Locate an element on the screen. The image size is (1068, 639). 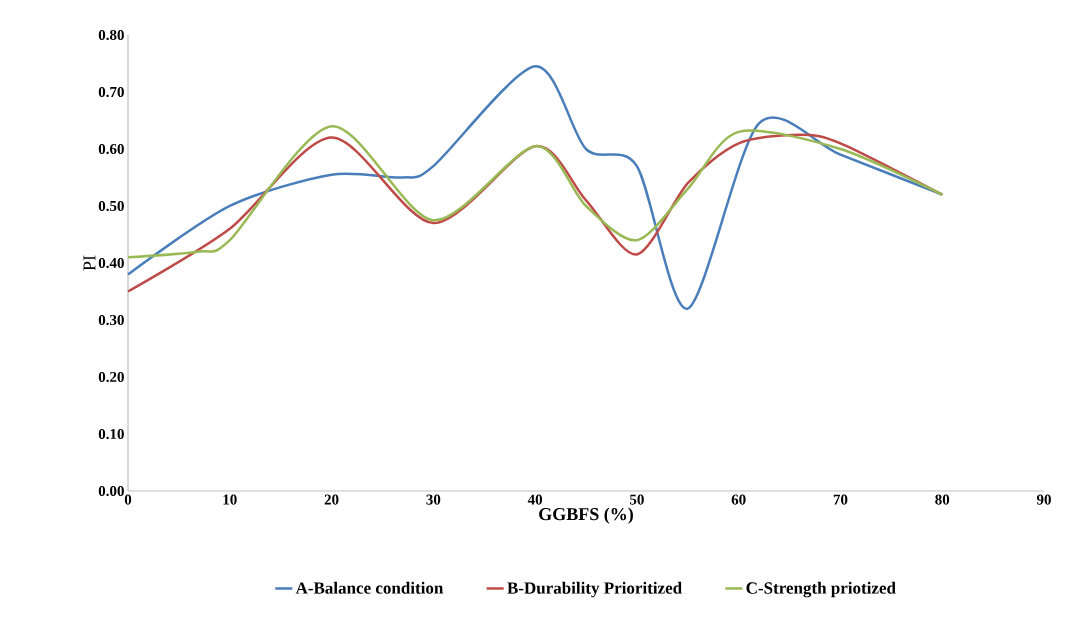
x-tick-label: 10 is located at coordinates (230, 499).